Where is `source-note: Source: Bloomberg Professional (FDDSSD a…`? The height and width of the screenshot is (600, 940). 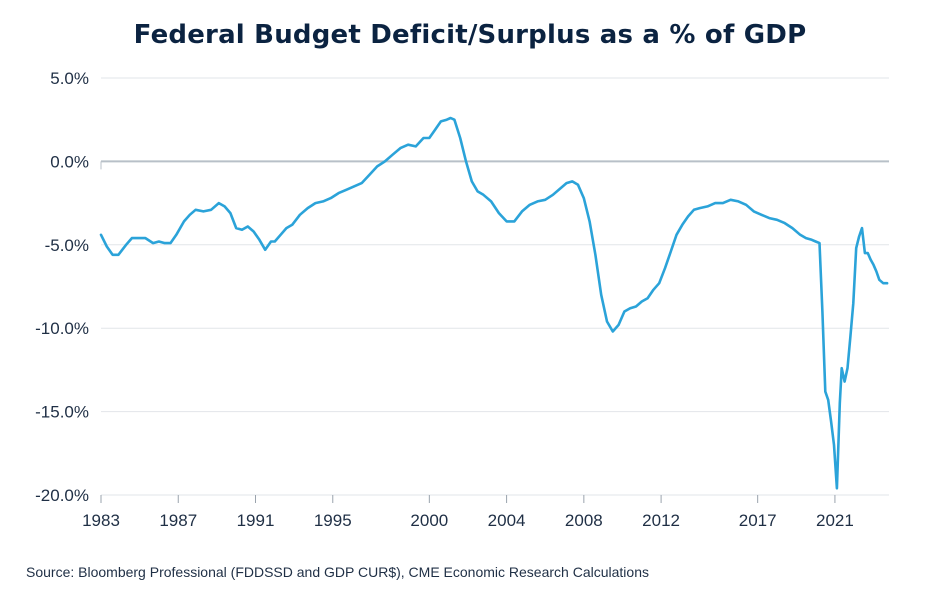 source-note: Source: Bloomberg Professional (FDDSSD a… is located at coordinates (337, 572).